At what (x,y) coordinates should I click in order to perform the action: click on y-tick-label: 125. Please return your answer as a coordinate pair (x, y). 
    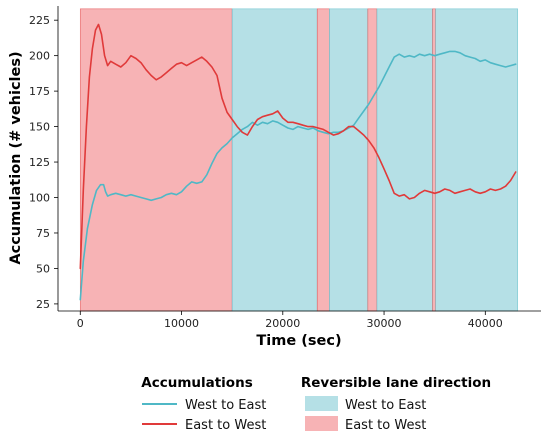
    Looking at the image, I should click on (39, 162).